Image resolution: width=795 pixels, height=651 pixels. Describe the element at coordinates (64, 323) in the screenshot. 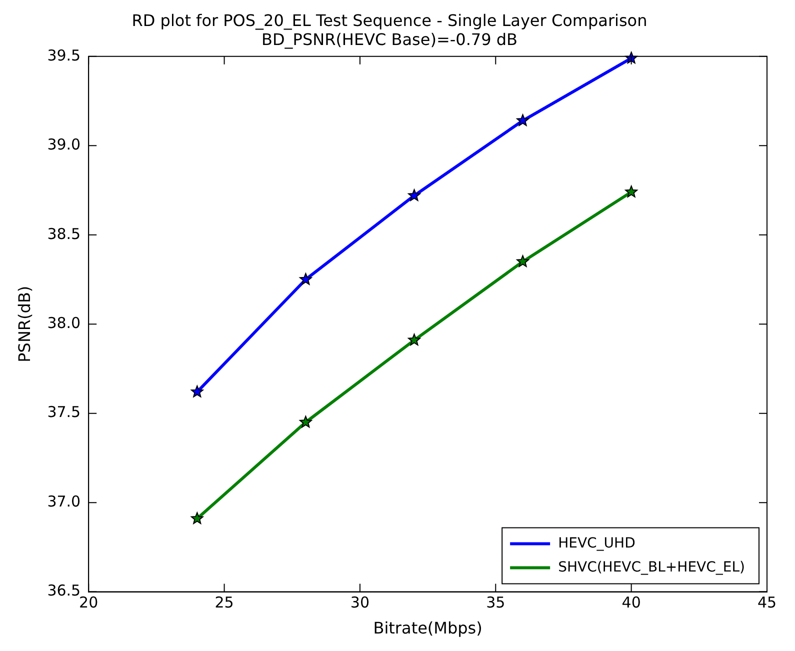

I see `y-tick-label: 38.0` at that location.